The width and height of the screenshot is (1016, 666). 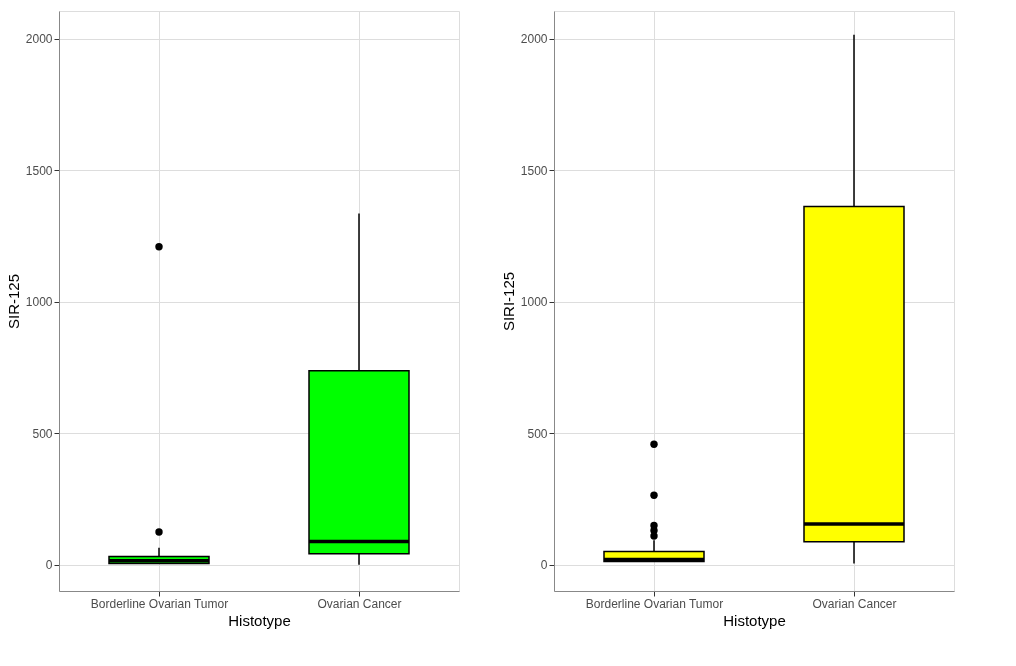 What do you see at coordinates (13, 301) in the screenshot?
I see `y-axis-title: SIR-125` at bounding box center [13, 301].